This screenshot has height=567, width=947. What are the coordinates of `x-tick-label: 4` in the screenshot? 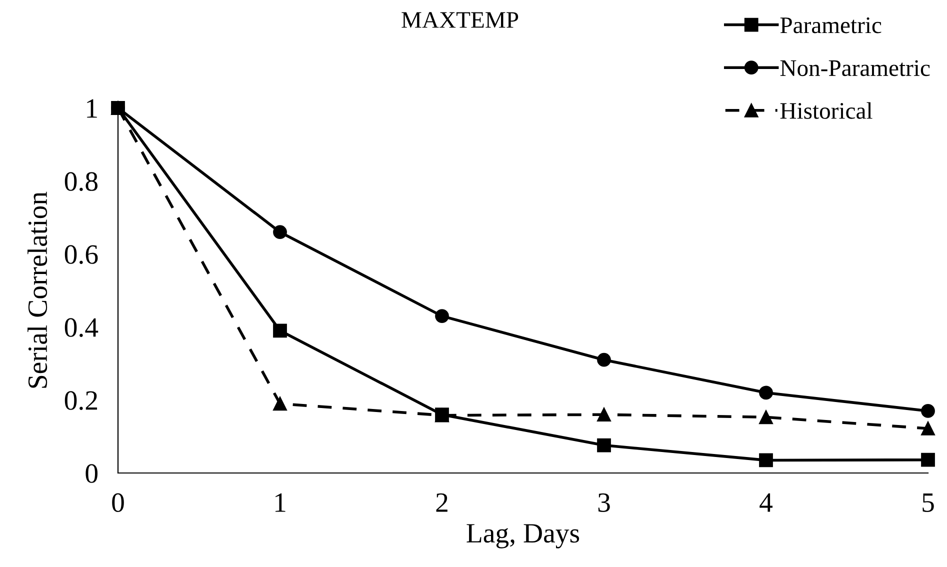 It's located at (766, 502).